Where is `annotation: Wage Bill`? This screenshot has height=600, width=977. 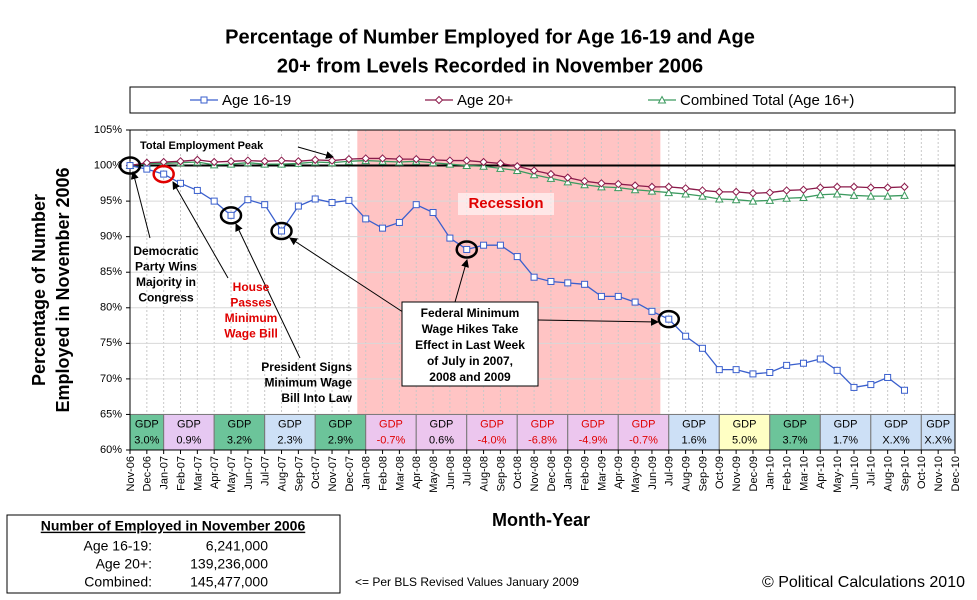
annotation: Wage Bill is located at coordinates (251, 334).